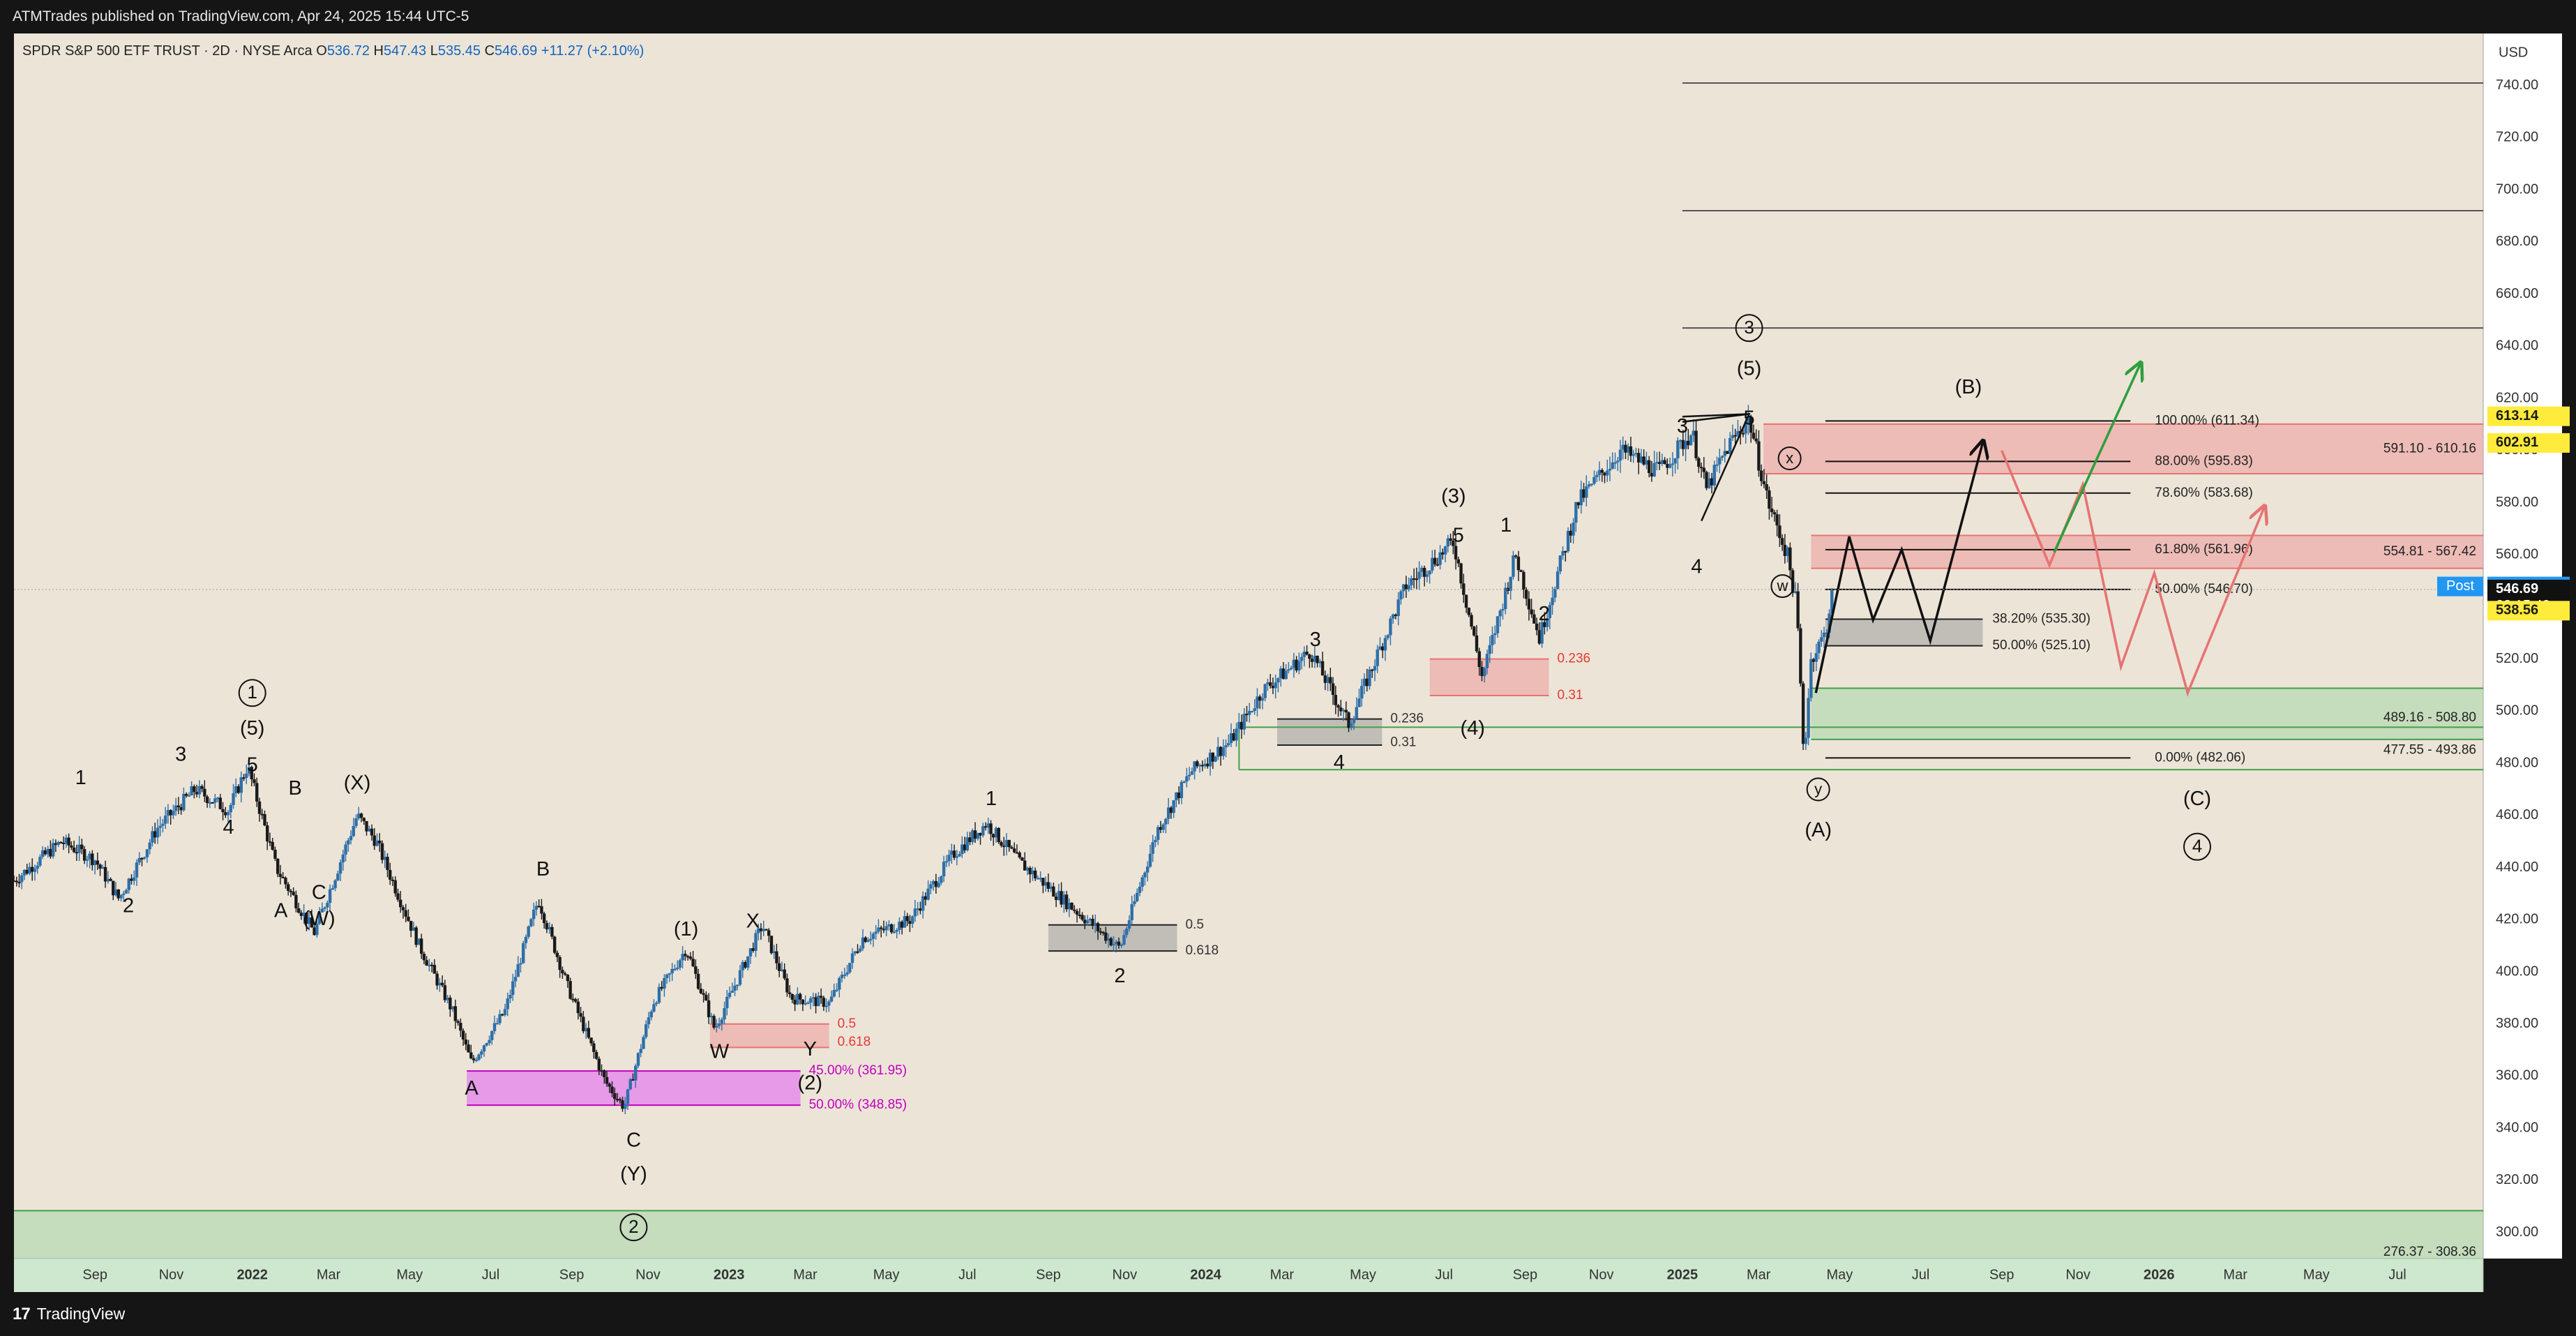 This screenshot has height=1336, width=2576. What do you see at coordinates (1789, 458) in the screenshot?
I see `wave-label-circle` at bounding box center [1789, 458].